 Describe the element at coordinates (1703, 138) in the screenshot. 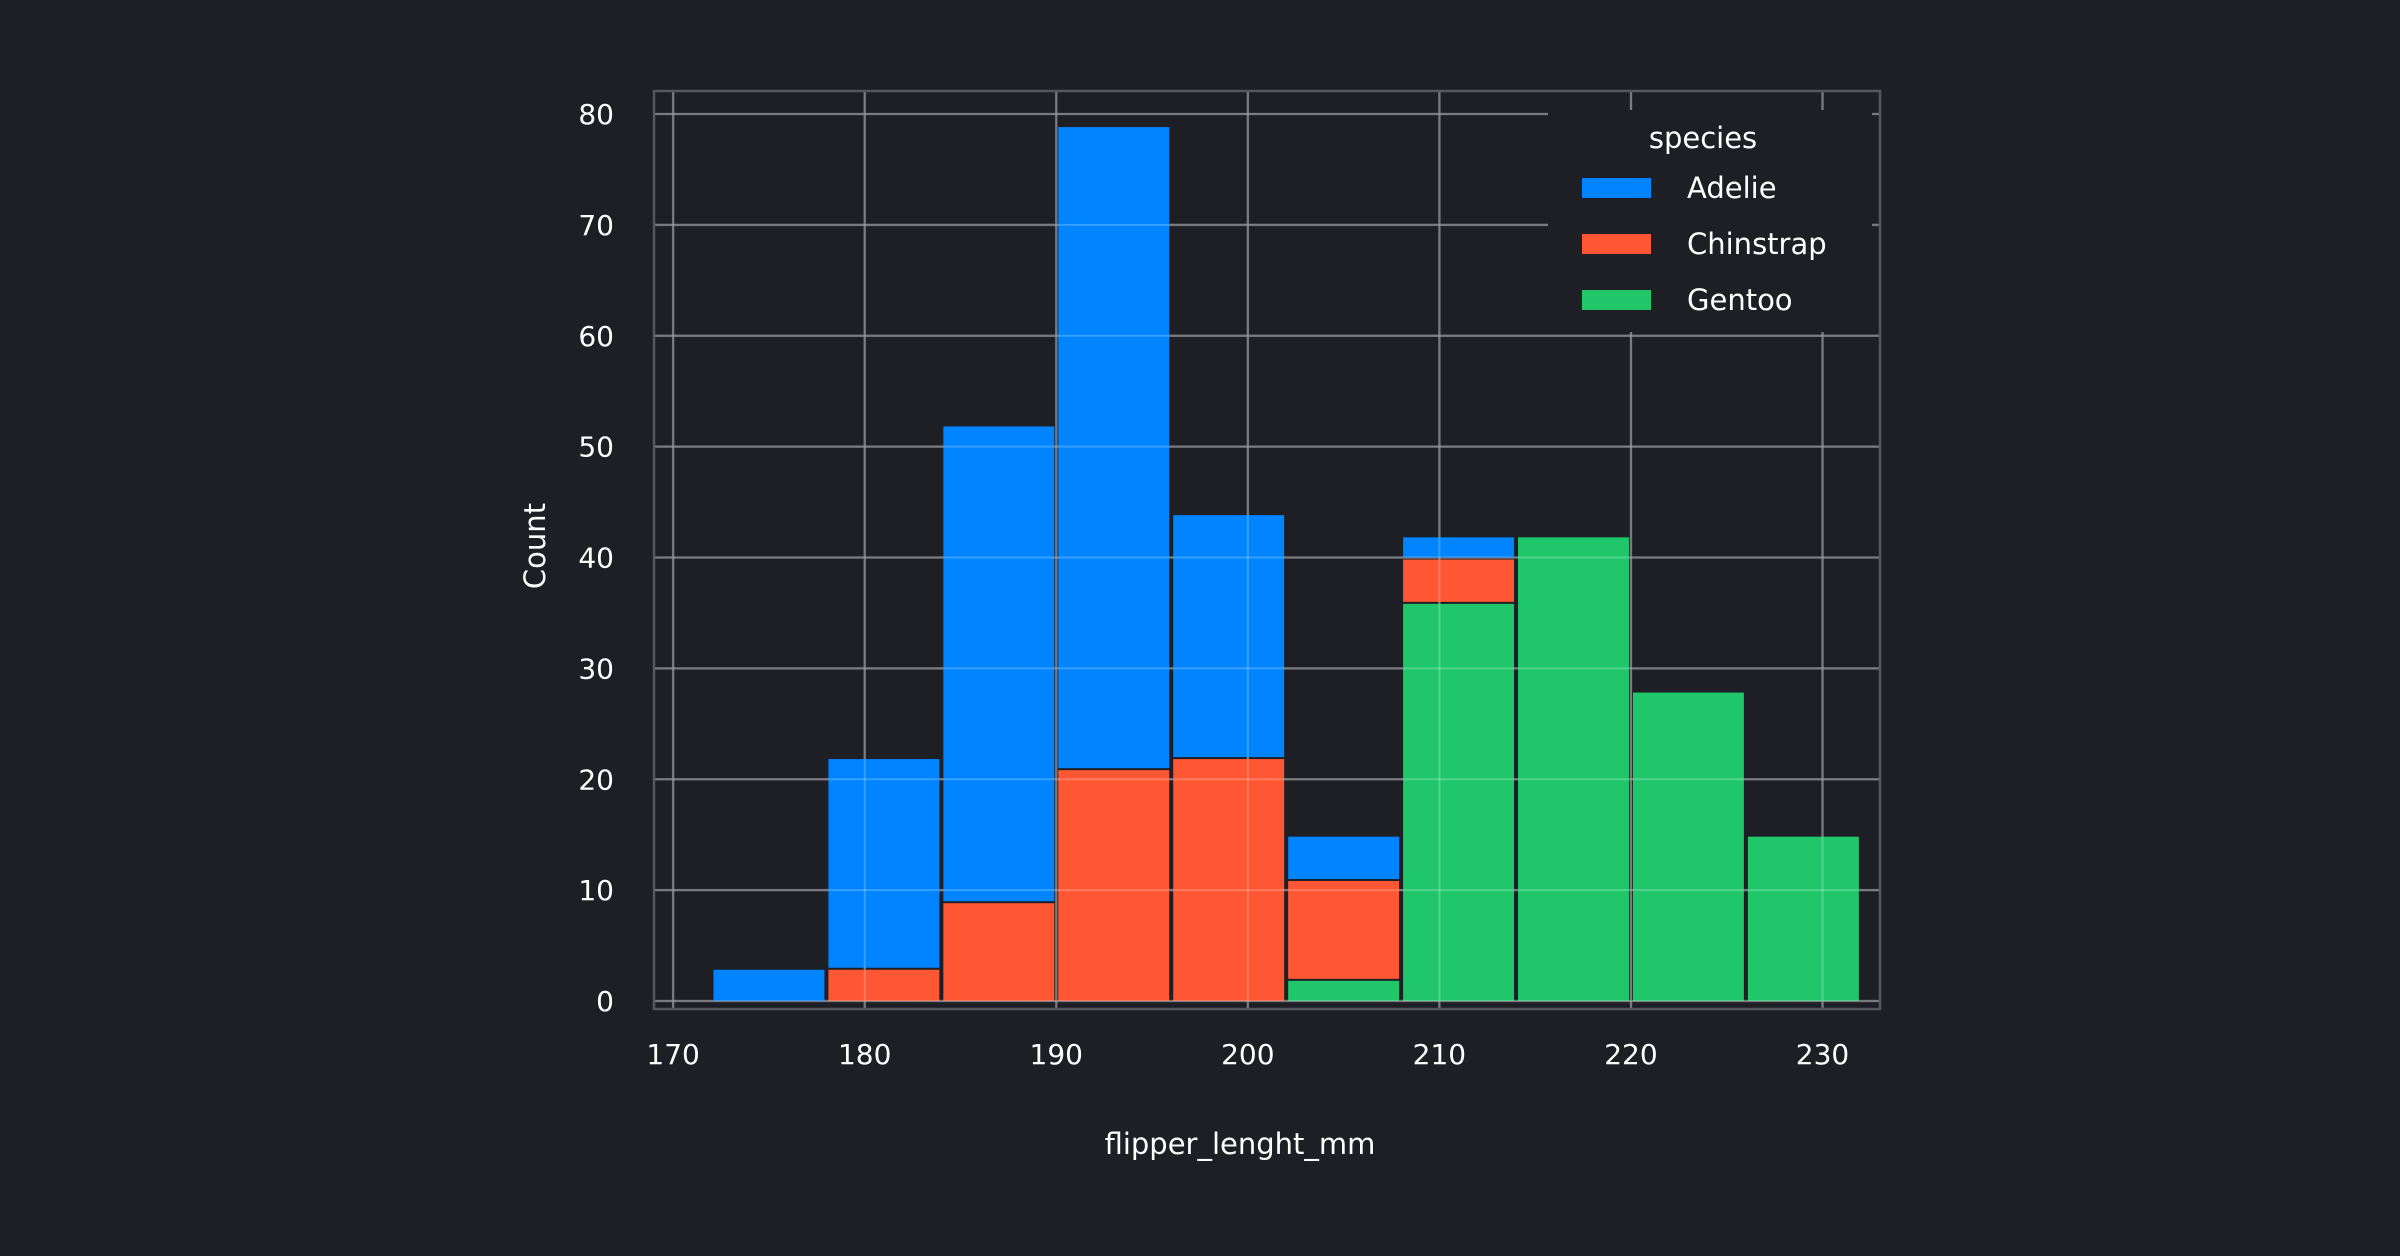

I see `legend-title: species` at that location.